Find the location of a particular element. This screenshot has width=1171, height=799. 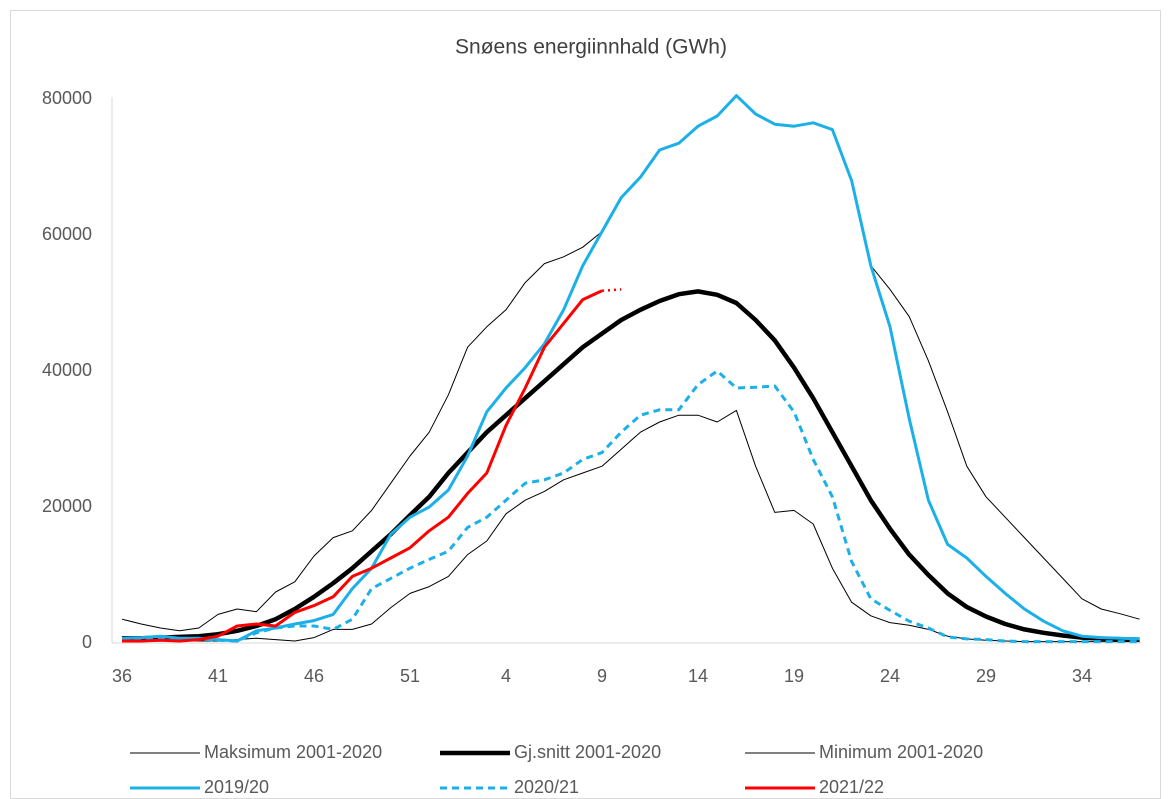

legend-label: Maksimum 2001-2020 is located at coordinates (293, 752).